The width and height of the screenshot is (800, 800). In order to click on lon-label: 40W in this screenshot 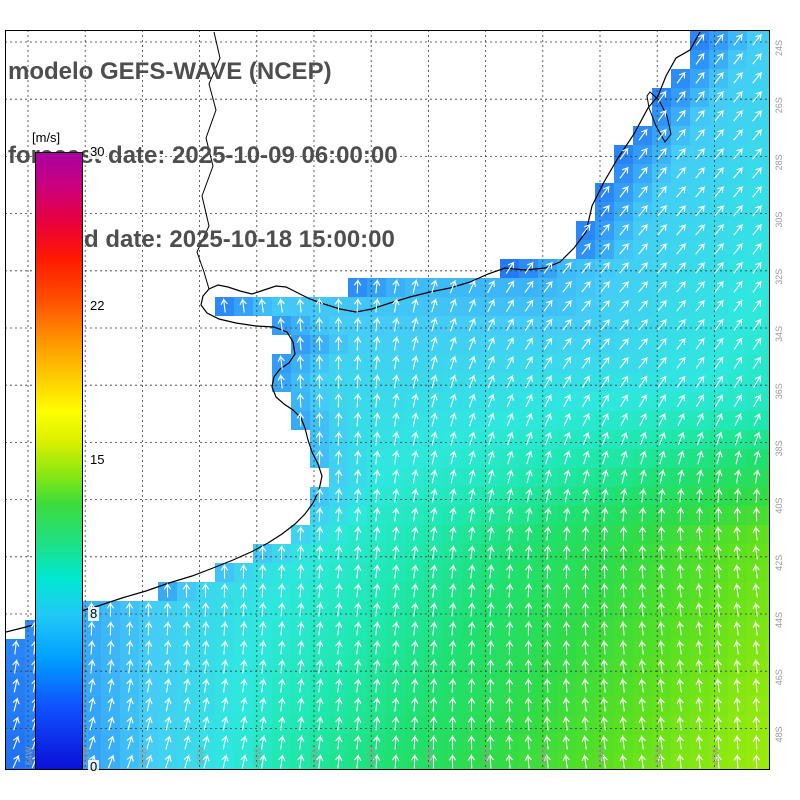, I will do `click(715, 755)`.